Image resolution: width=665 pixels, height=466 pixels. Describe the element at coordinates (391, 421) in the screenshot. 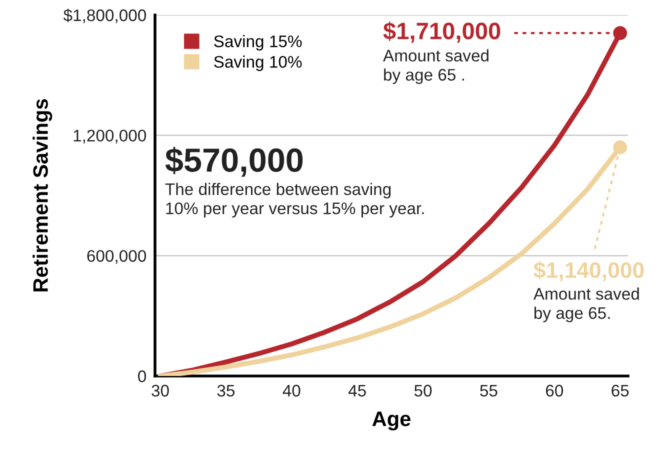

I see `x-axis-title: Age` at that location.